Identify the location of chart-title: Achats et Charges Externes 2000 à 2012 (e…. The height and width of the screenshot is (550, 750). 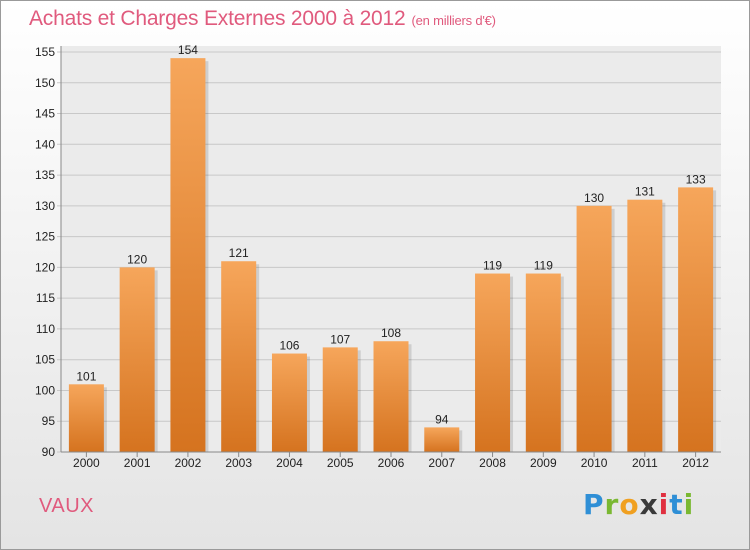
(262, 18).